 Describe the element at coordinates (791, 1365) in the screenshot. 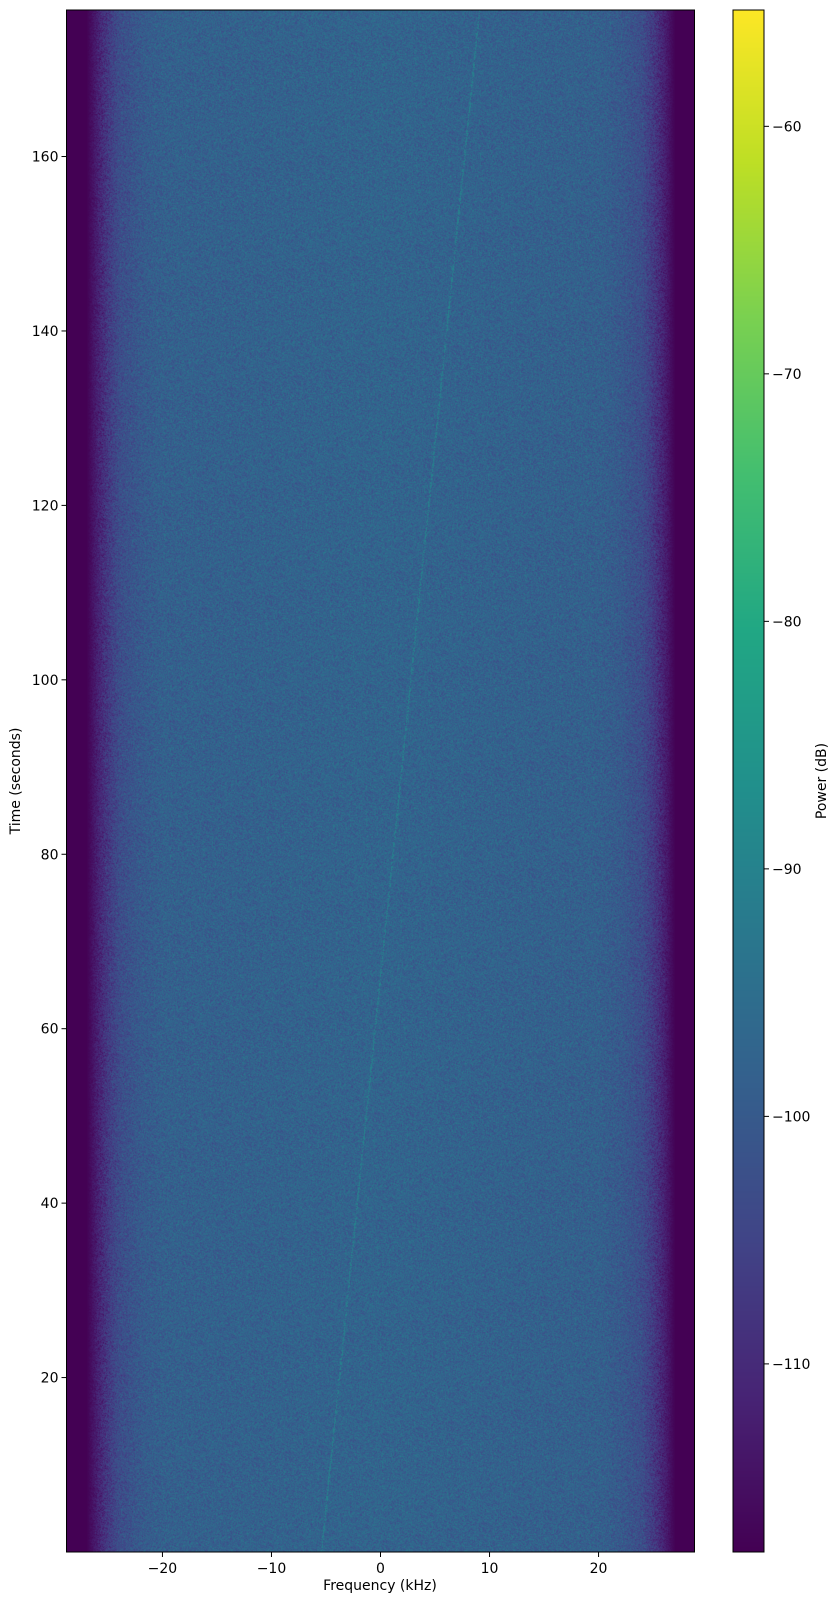

I see `colorbar-tick-label: −110` at that location.